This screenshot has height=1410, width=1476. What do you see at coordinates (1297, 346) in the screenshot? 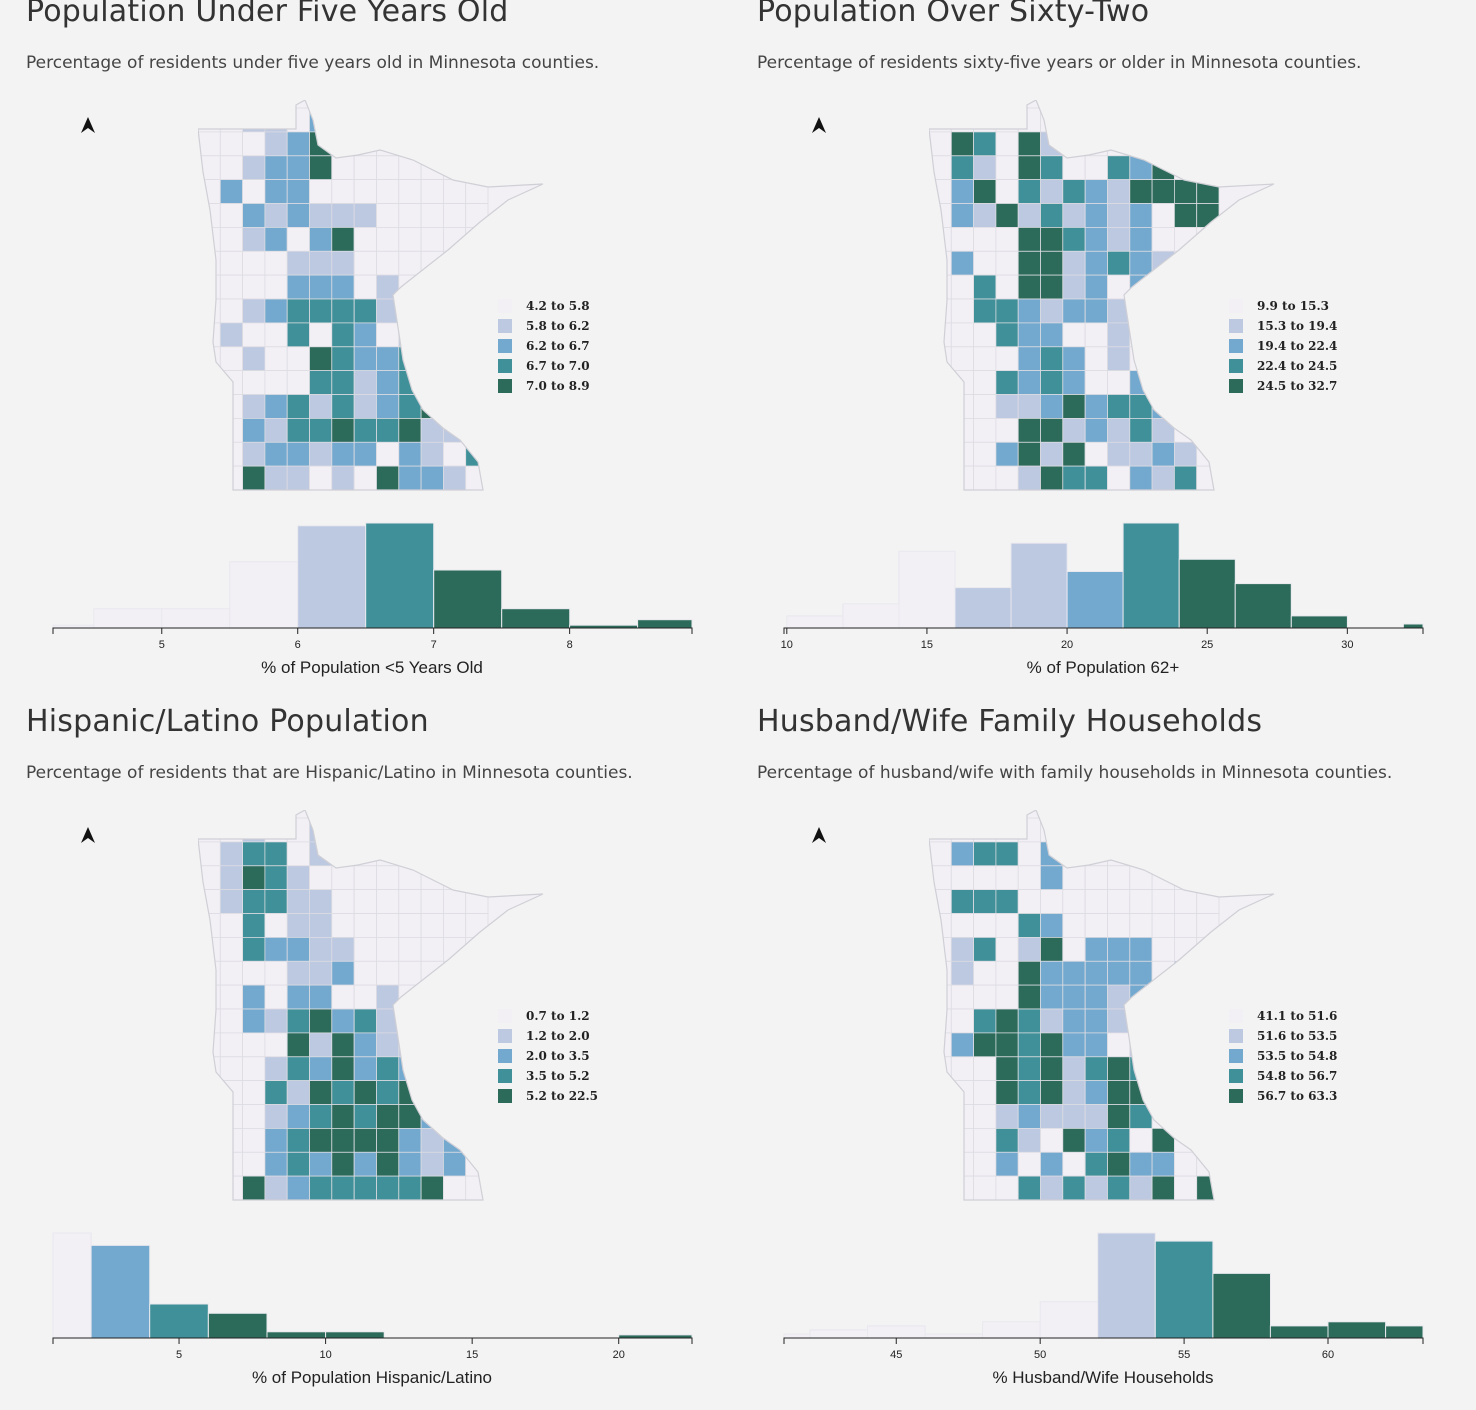
I see `legend-label: 19.4 to 22.4` at bounding box center [1297, 346].